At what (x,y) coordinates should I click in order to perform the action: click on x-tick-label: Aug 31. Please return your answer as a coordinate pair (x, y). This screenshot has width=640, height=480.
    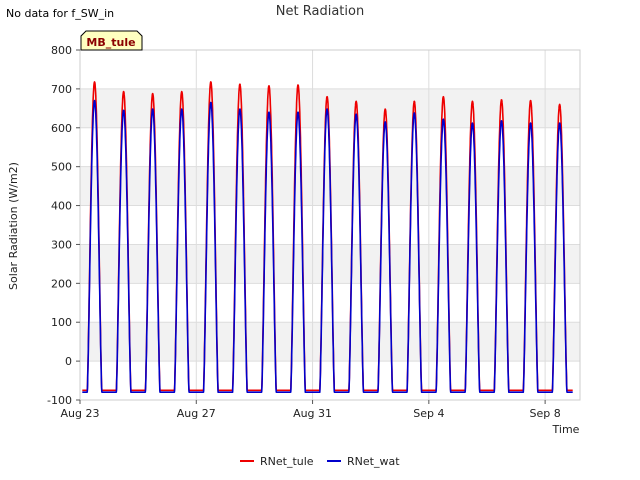
    Looking at the image, I should click on (312, 413).